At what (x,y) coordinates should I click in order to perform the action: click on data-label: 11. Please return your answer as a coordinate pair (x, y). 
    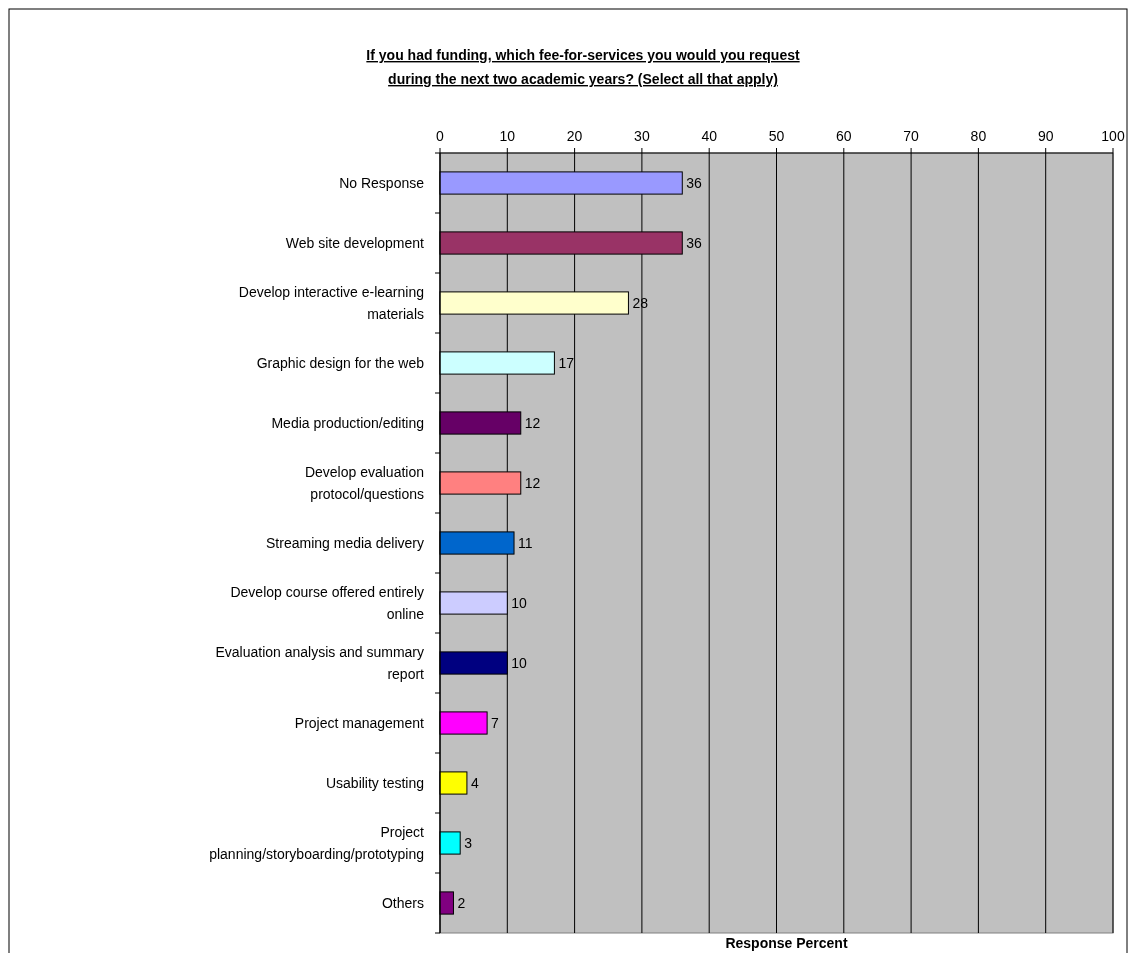
    Looking at the image, I should click on (525, 543).